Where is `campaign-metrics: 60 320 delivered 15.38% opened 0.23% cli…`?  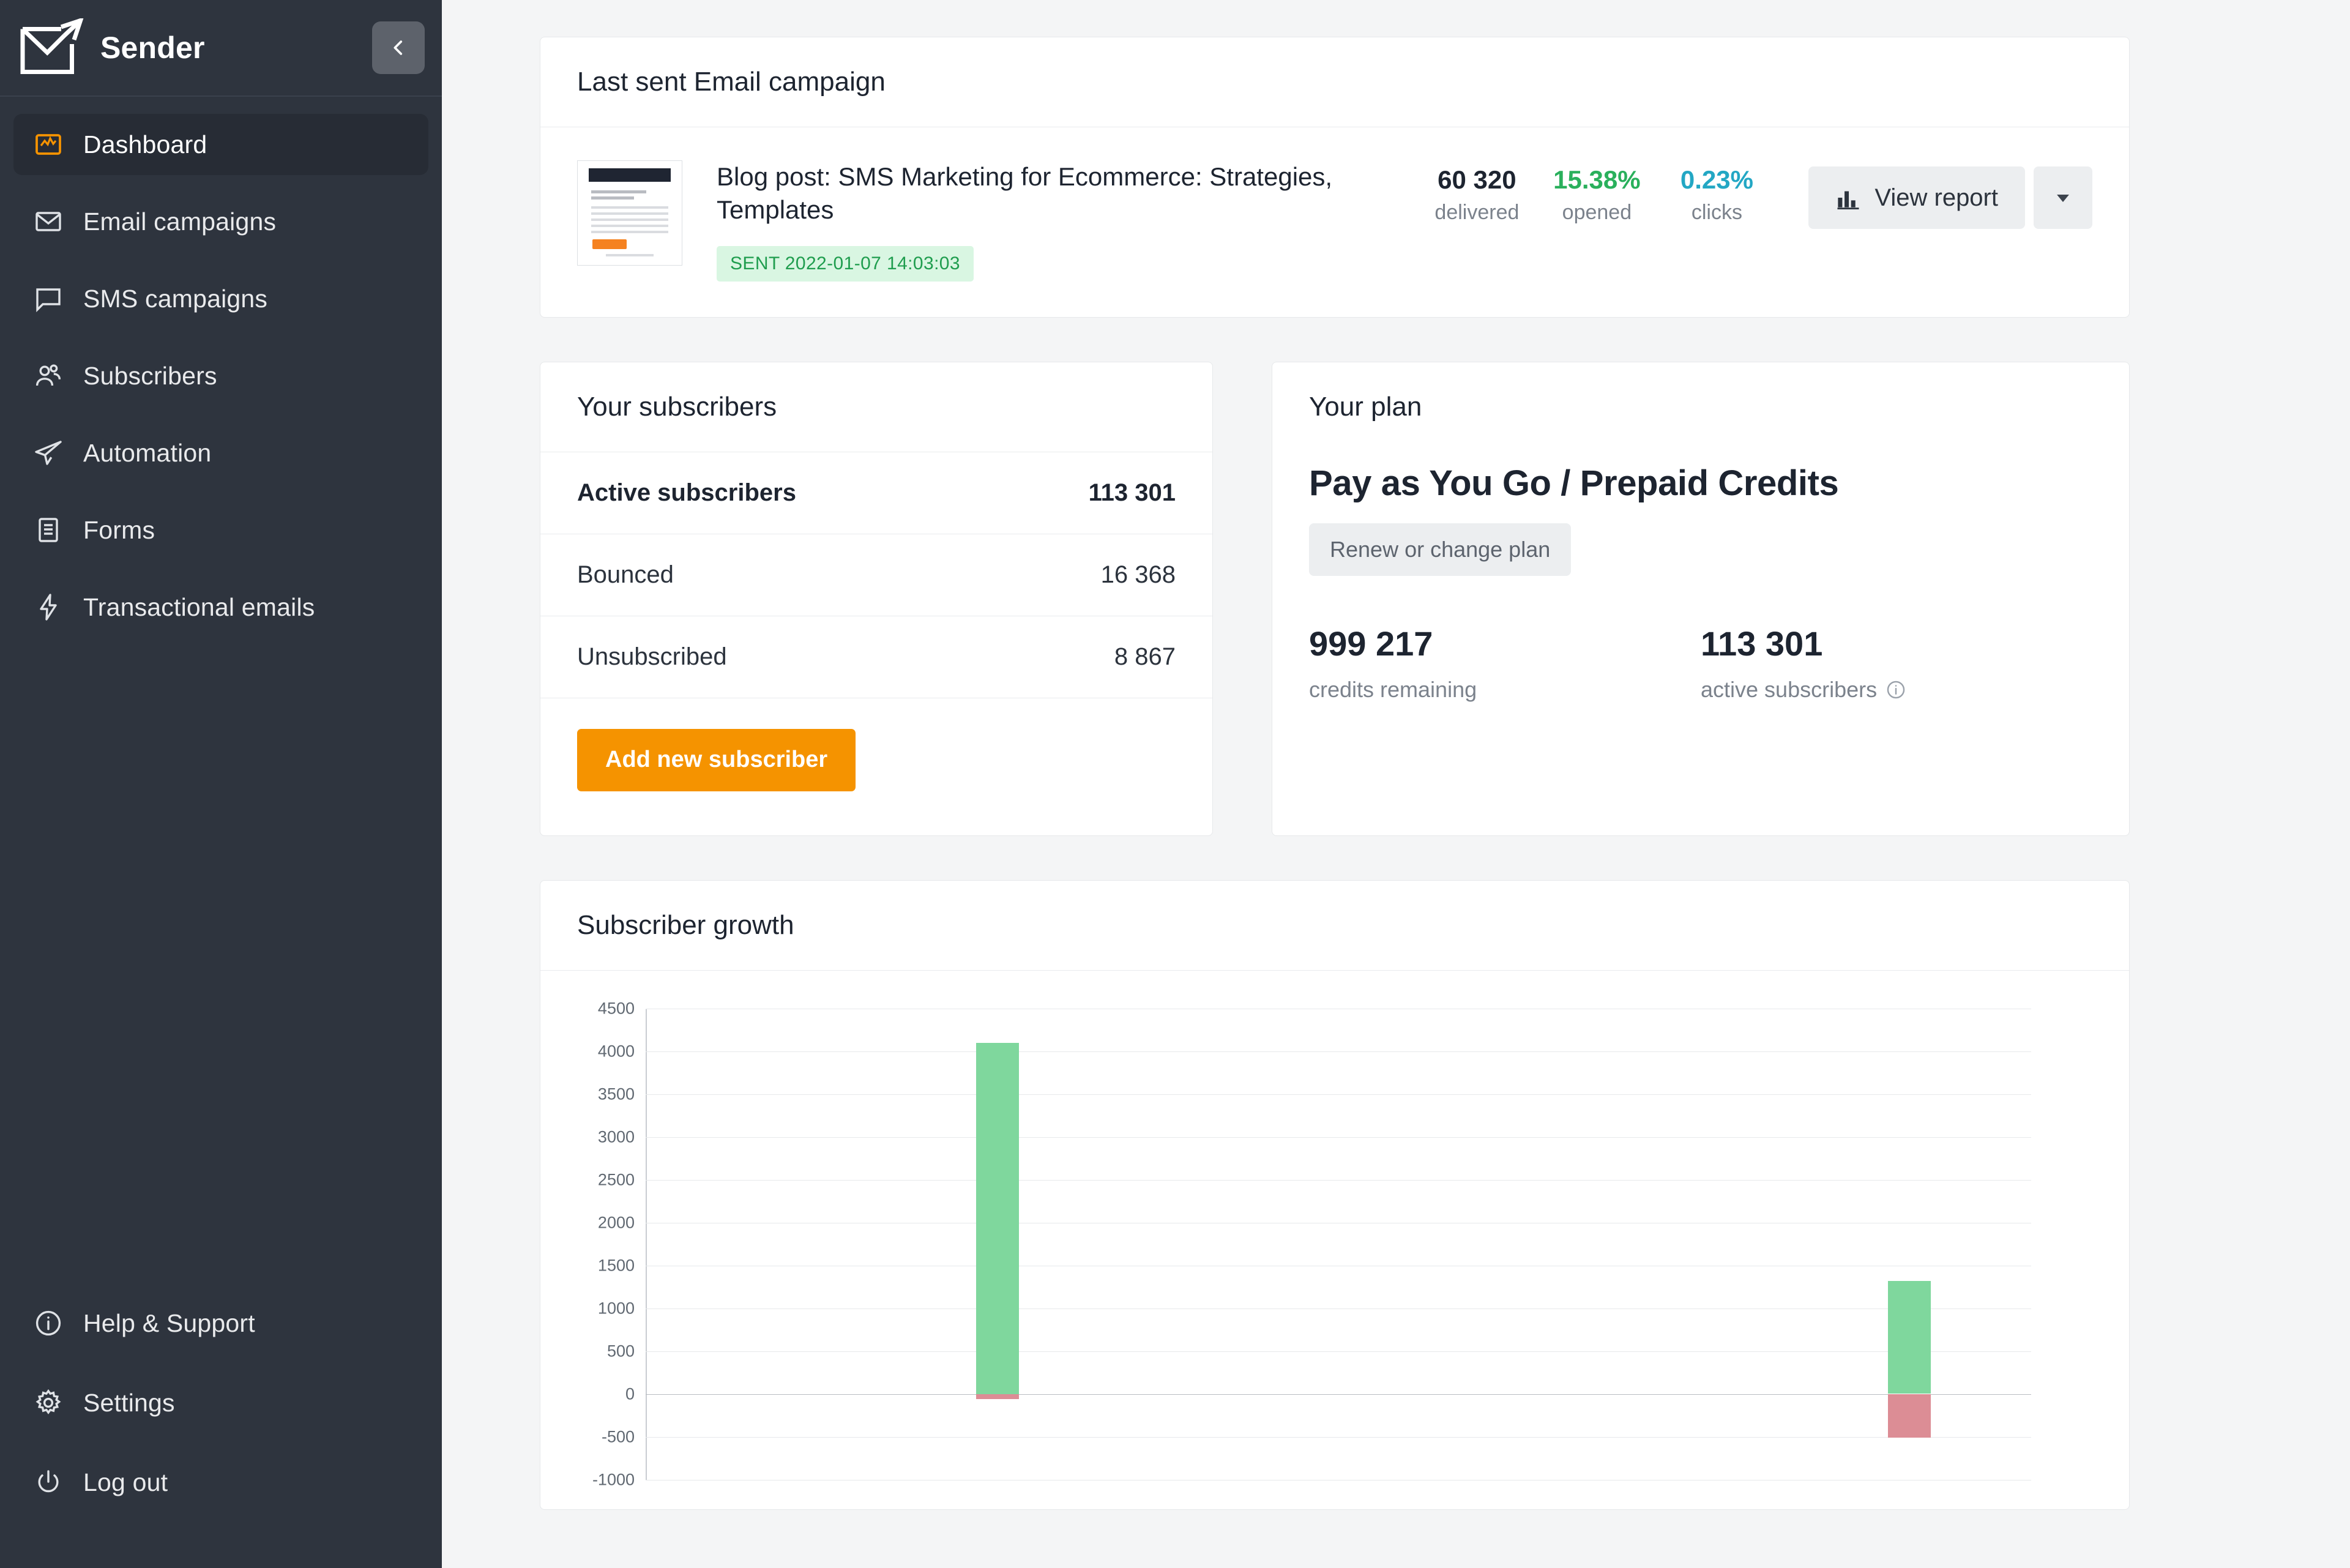 campaign-metrics: 60 320 delivered 15.38% opened 0.23% cli… is located at coordinates (1754, 194).